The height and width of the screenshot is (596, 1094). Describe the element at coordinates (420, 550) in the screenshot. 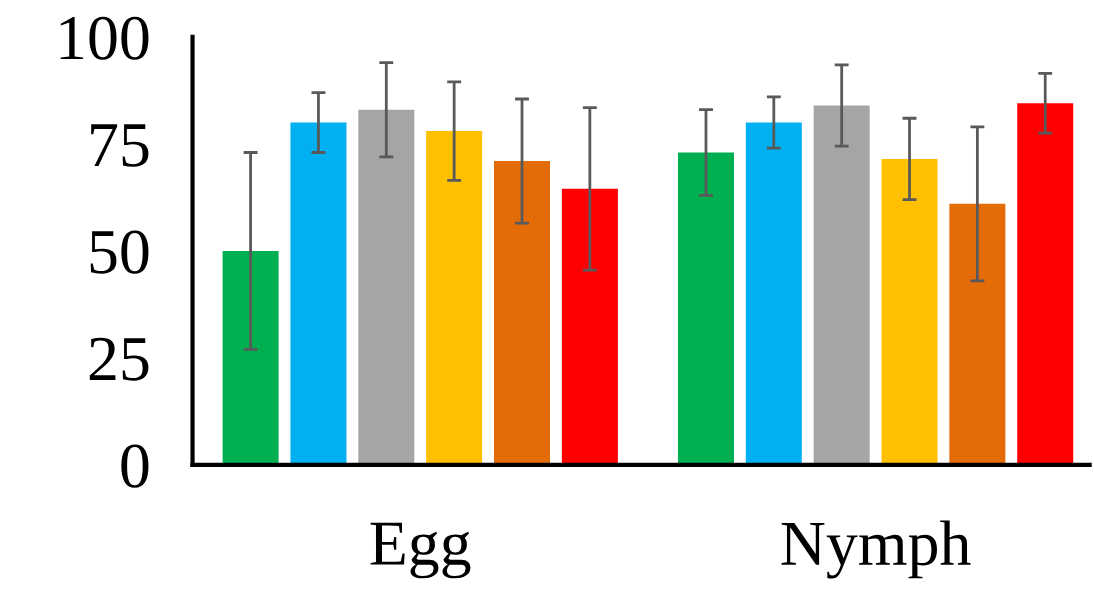

I see `x-tick-label: Egg` at that location.